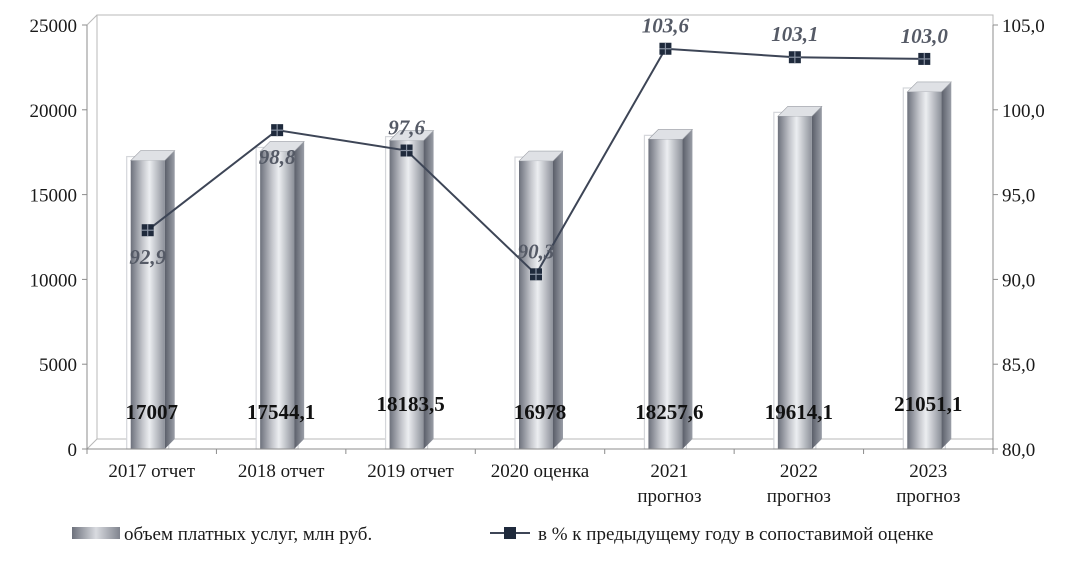 The width and height of the screenshot is (1075, 575). I want to click on x-tick-label: 2020 оценка, so click(540, 471).